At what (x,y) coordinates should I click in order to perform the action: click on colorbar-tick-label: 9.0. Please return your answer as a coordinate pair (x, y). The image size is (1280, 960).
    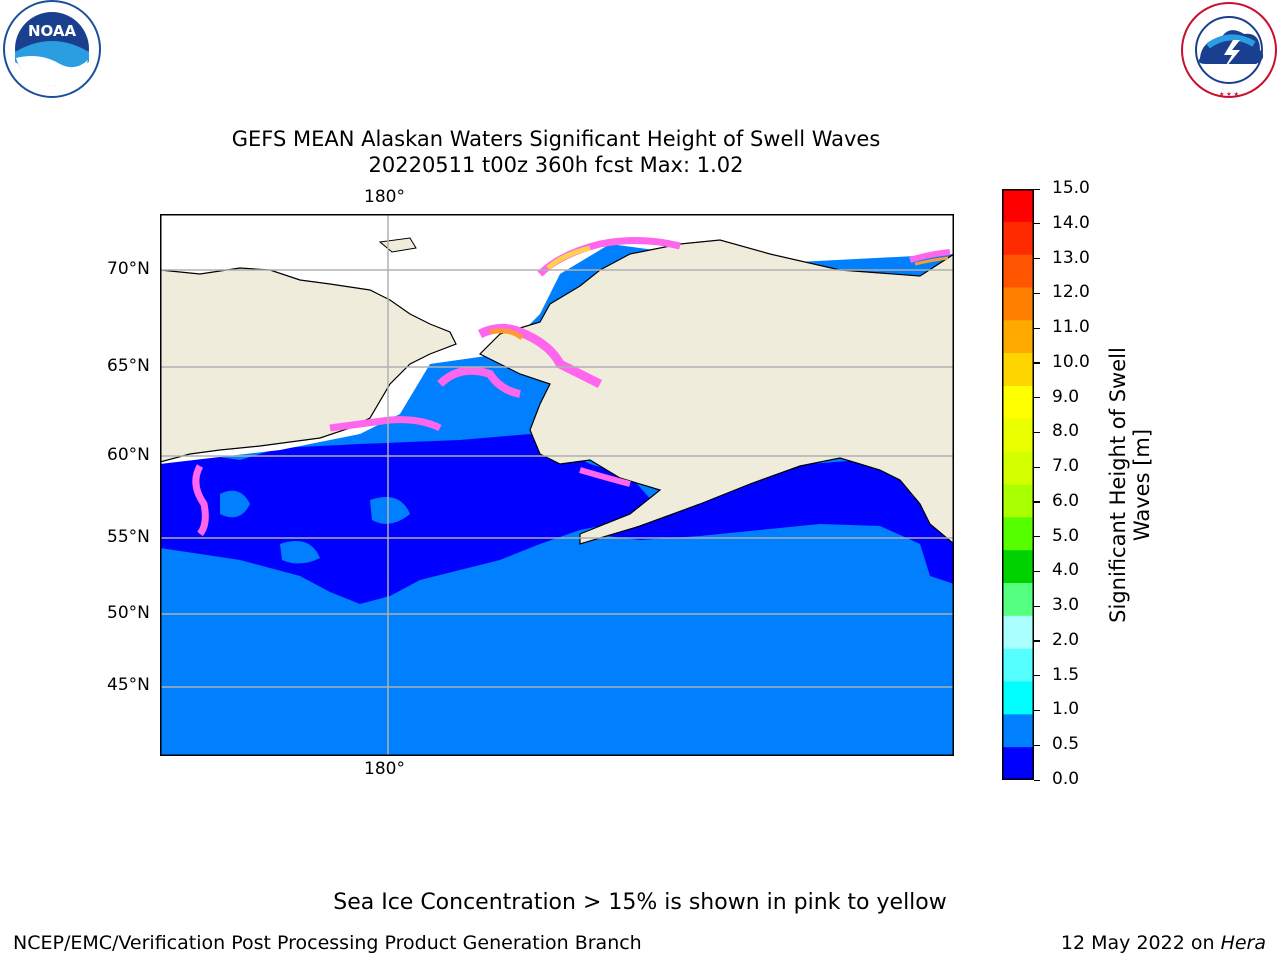
    Looking at the image, I should click on (1066, 396).